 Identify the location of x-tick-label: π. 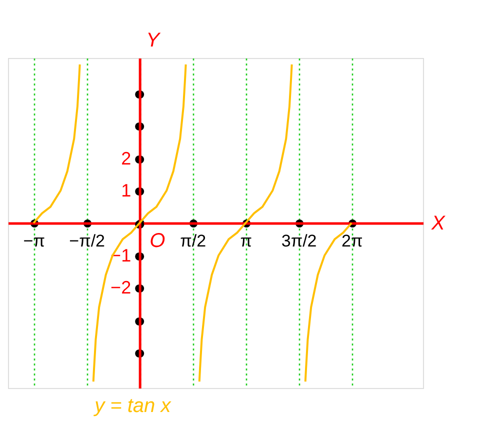
(246, 241).